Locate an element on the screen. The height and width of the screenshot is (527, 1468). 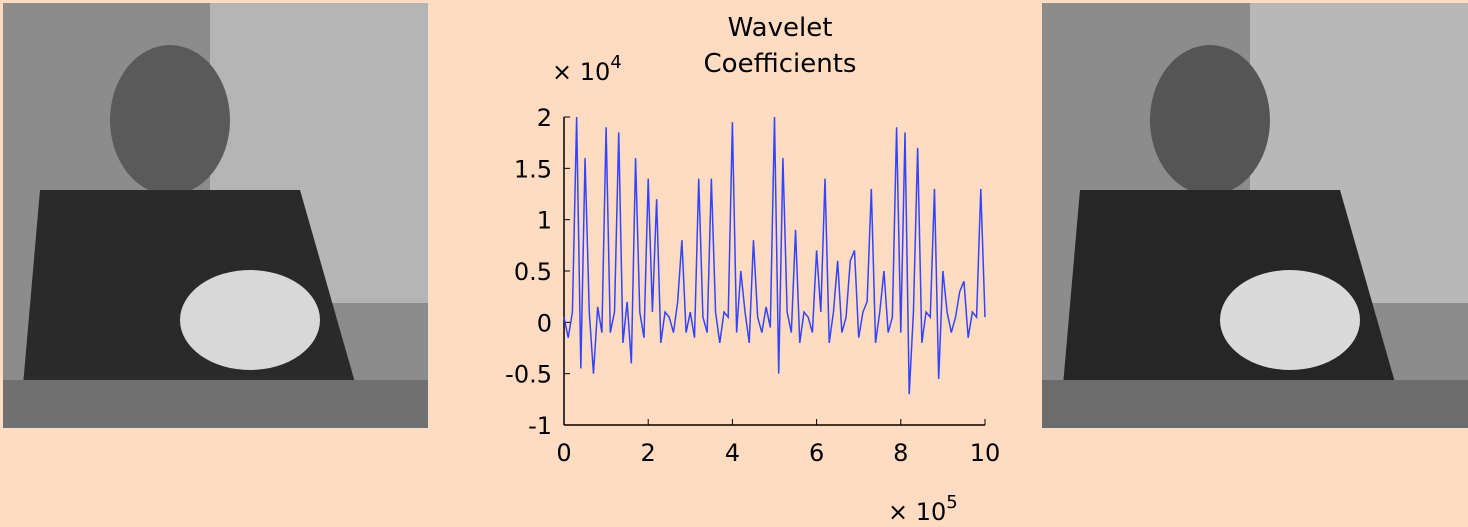
y-tick-label: 1 is located at coordinates (544, 221).